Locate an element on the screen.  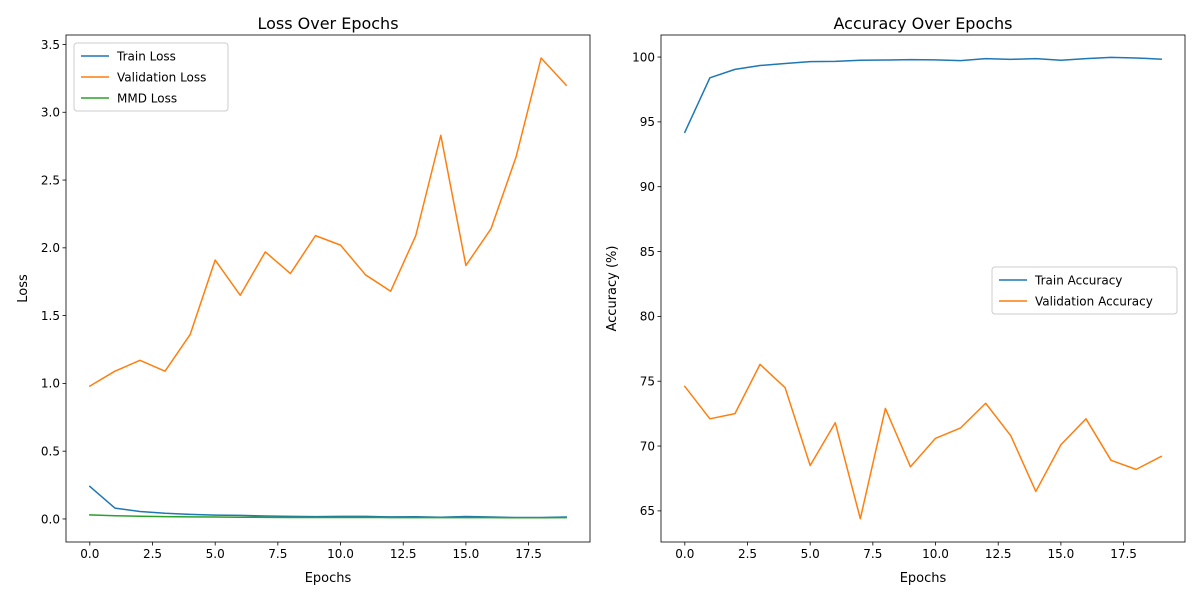
y-tick-label: 100 is located at coordinates (643, 57).